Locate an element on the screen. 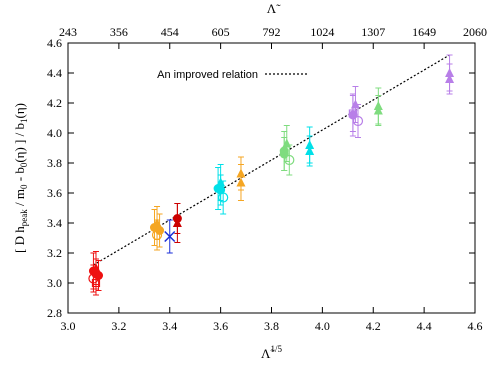  y-tick-label: 4.2 is located at coordinates (54, 103).